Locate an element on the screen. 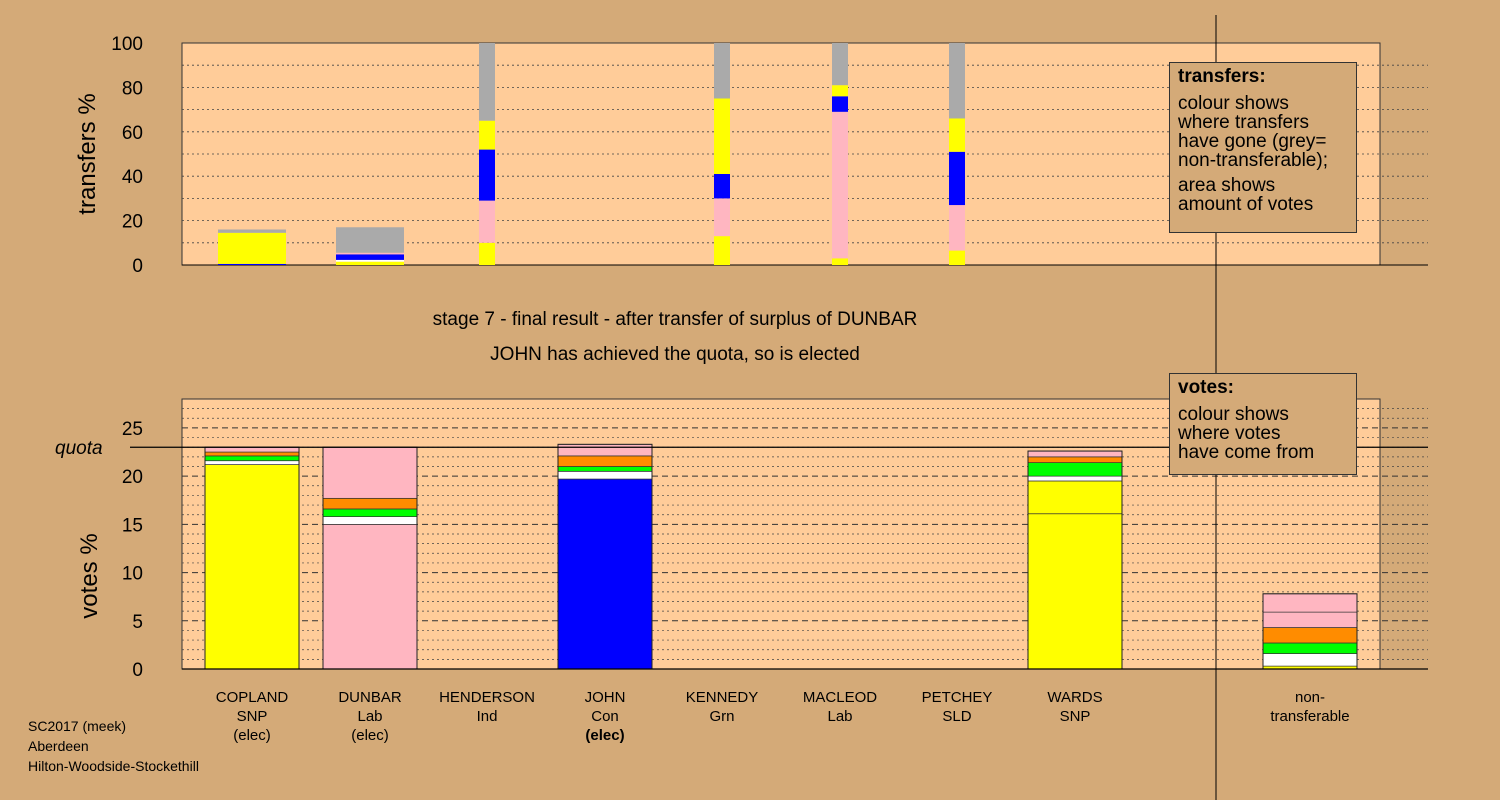 This screenshot has height=800, width=1500. transfers-y-tick-label: 60 is located at coordinates (132, 133).